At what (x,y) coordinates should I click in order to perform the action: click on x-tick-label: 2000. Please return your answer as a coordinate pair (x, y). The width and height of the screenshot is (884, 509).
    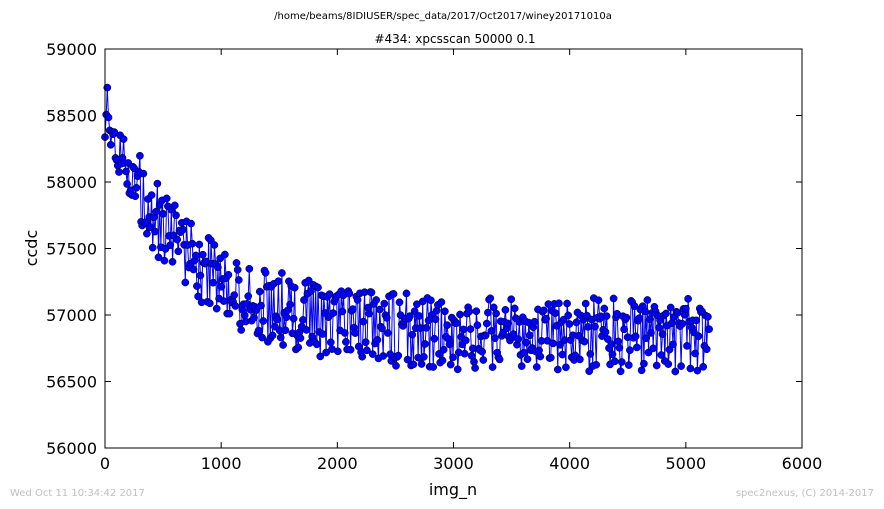
    Looking at the image, I should click on (337, 463).